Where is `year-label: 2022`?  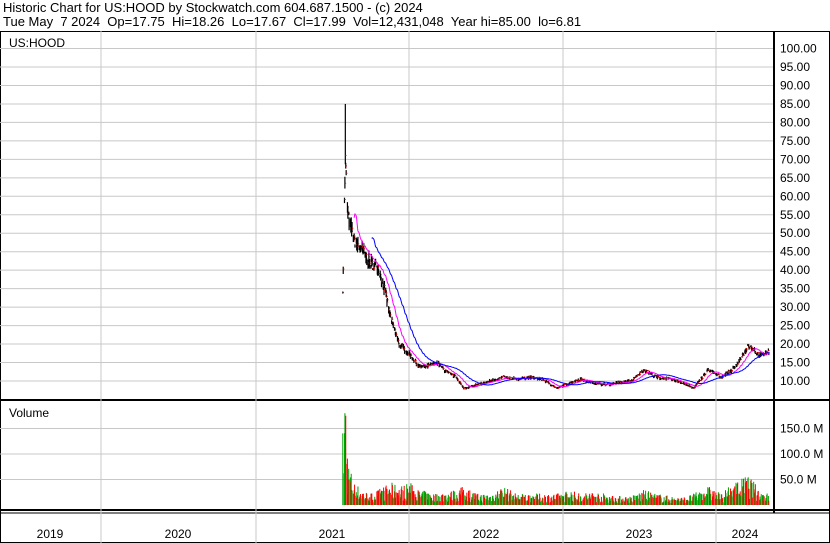
year-label: 2022 is located at coordinates (486, 534).